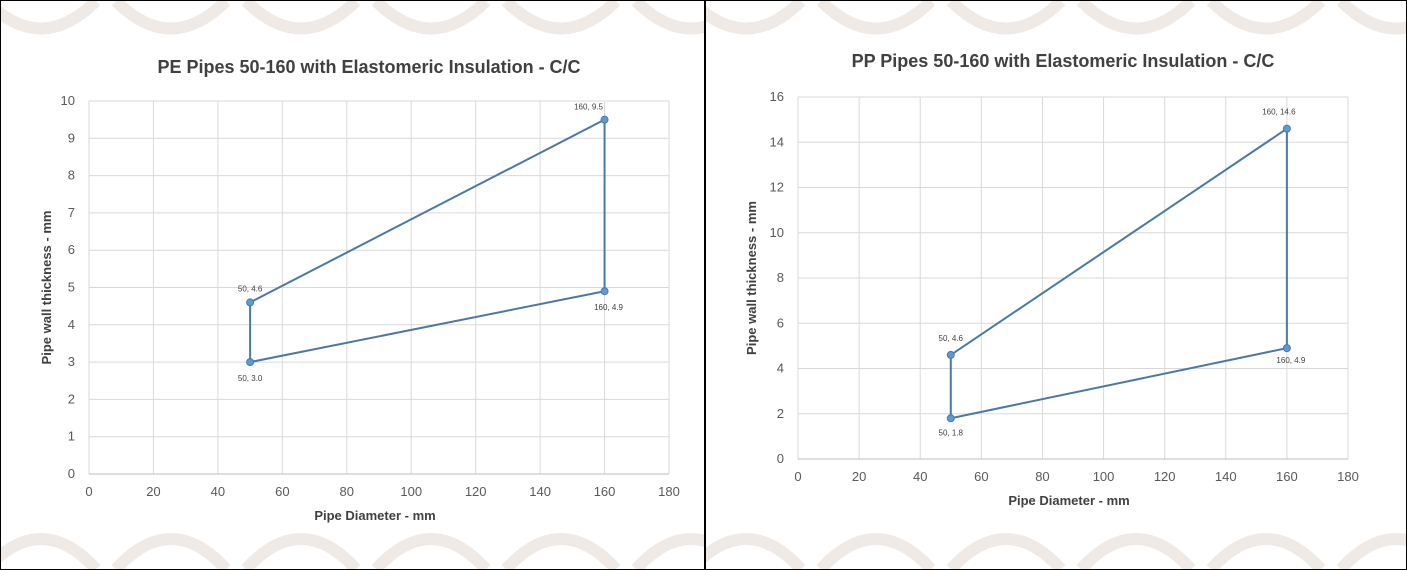  What do you see at coordinates (951, 432) in the screenshot?
I see `data-point-label: 50, 1.8` at bounding box center [951, 432].